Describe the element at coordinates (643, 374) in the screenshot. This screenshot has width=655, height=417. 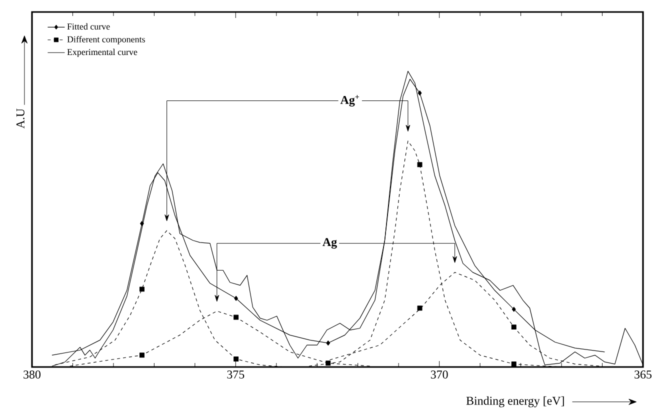
I see `x-tick-label: 365` at that location.